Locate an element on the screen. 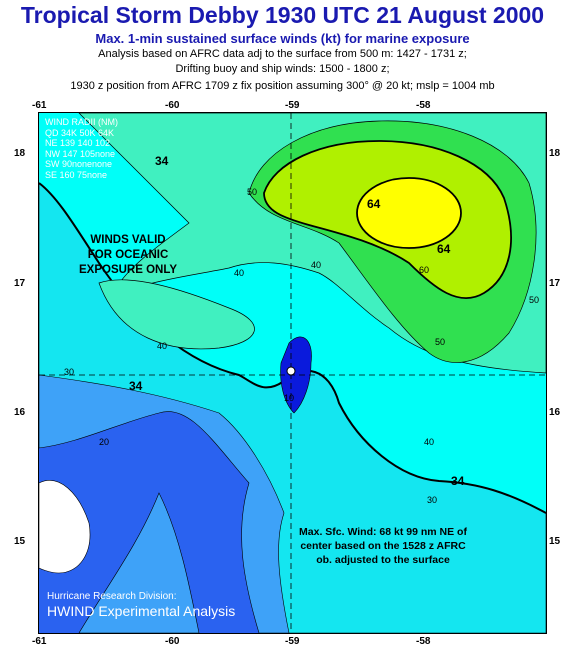 This screenshot has height=652, width=565. no-data-area is located at coordinates (65, 527).